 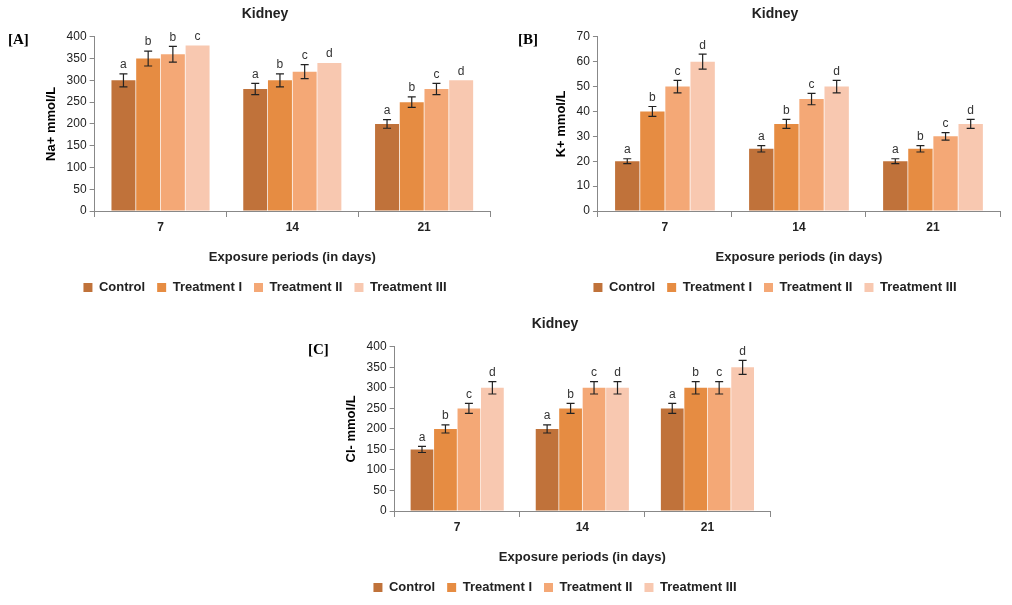 I want to click on x-tick-label: 7, so click(x=161, y=226).